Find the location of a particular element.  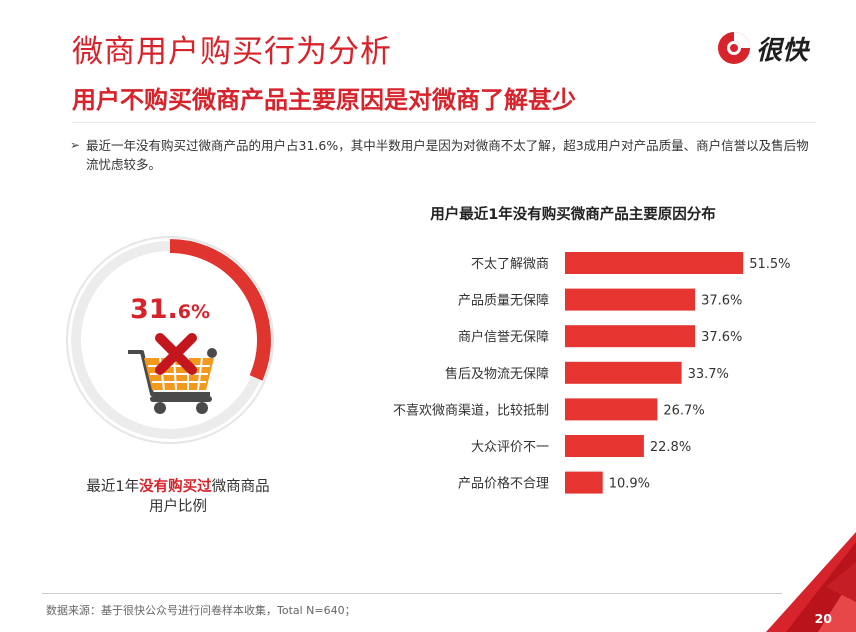

bar-category-label: 大众评价不一 is located at coordinates (510, 447).